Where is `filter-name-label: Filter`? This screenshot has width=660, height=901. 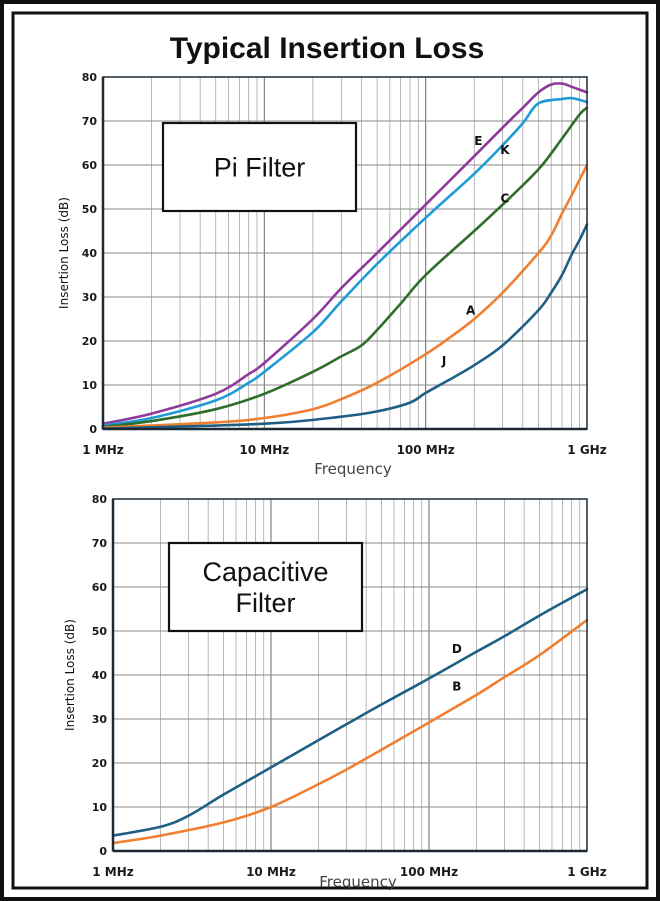 filter-name-label: Filter is located at coordinates (266, 603).